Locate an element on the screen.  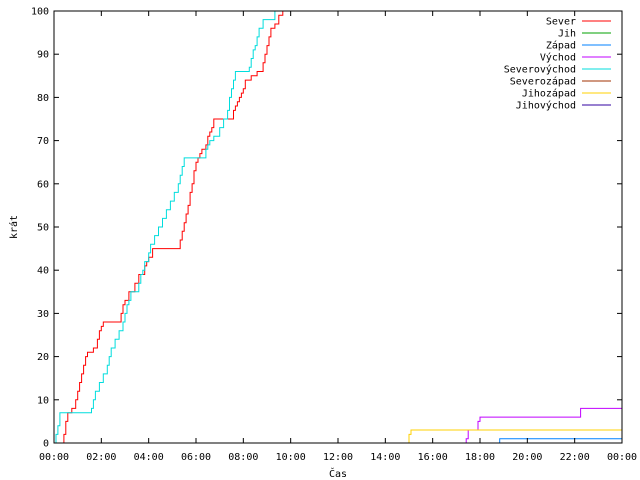
x-tick-label: 04:00 is located at coordinates (149, 457).